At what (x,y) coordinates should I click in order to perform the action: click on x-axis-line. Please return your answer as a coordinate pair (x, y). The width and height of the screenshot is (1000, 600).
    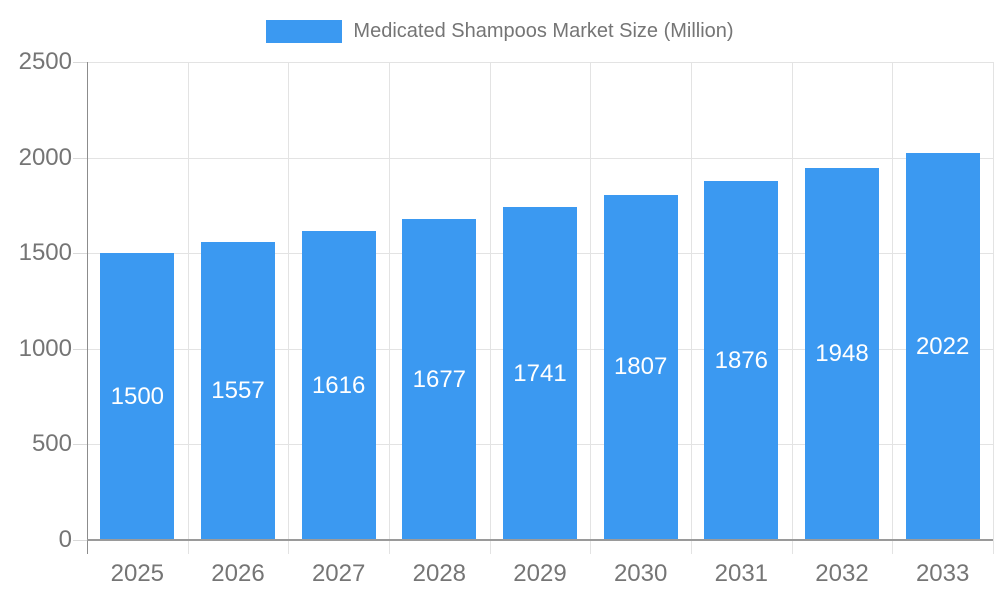
    Looking at the image, I should click on (540, 540).